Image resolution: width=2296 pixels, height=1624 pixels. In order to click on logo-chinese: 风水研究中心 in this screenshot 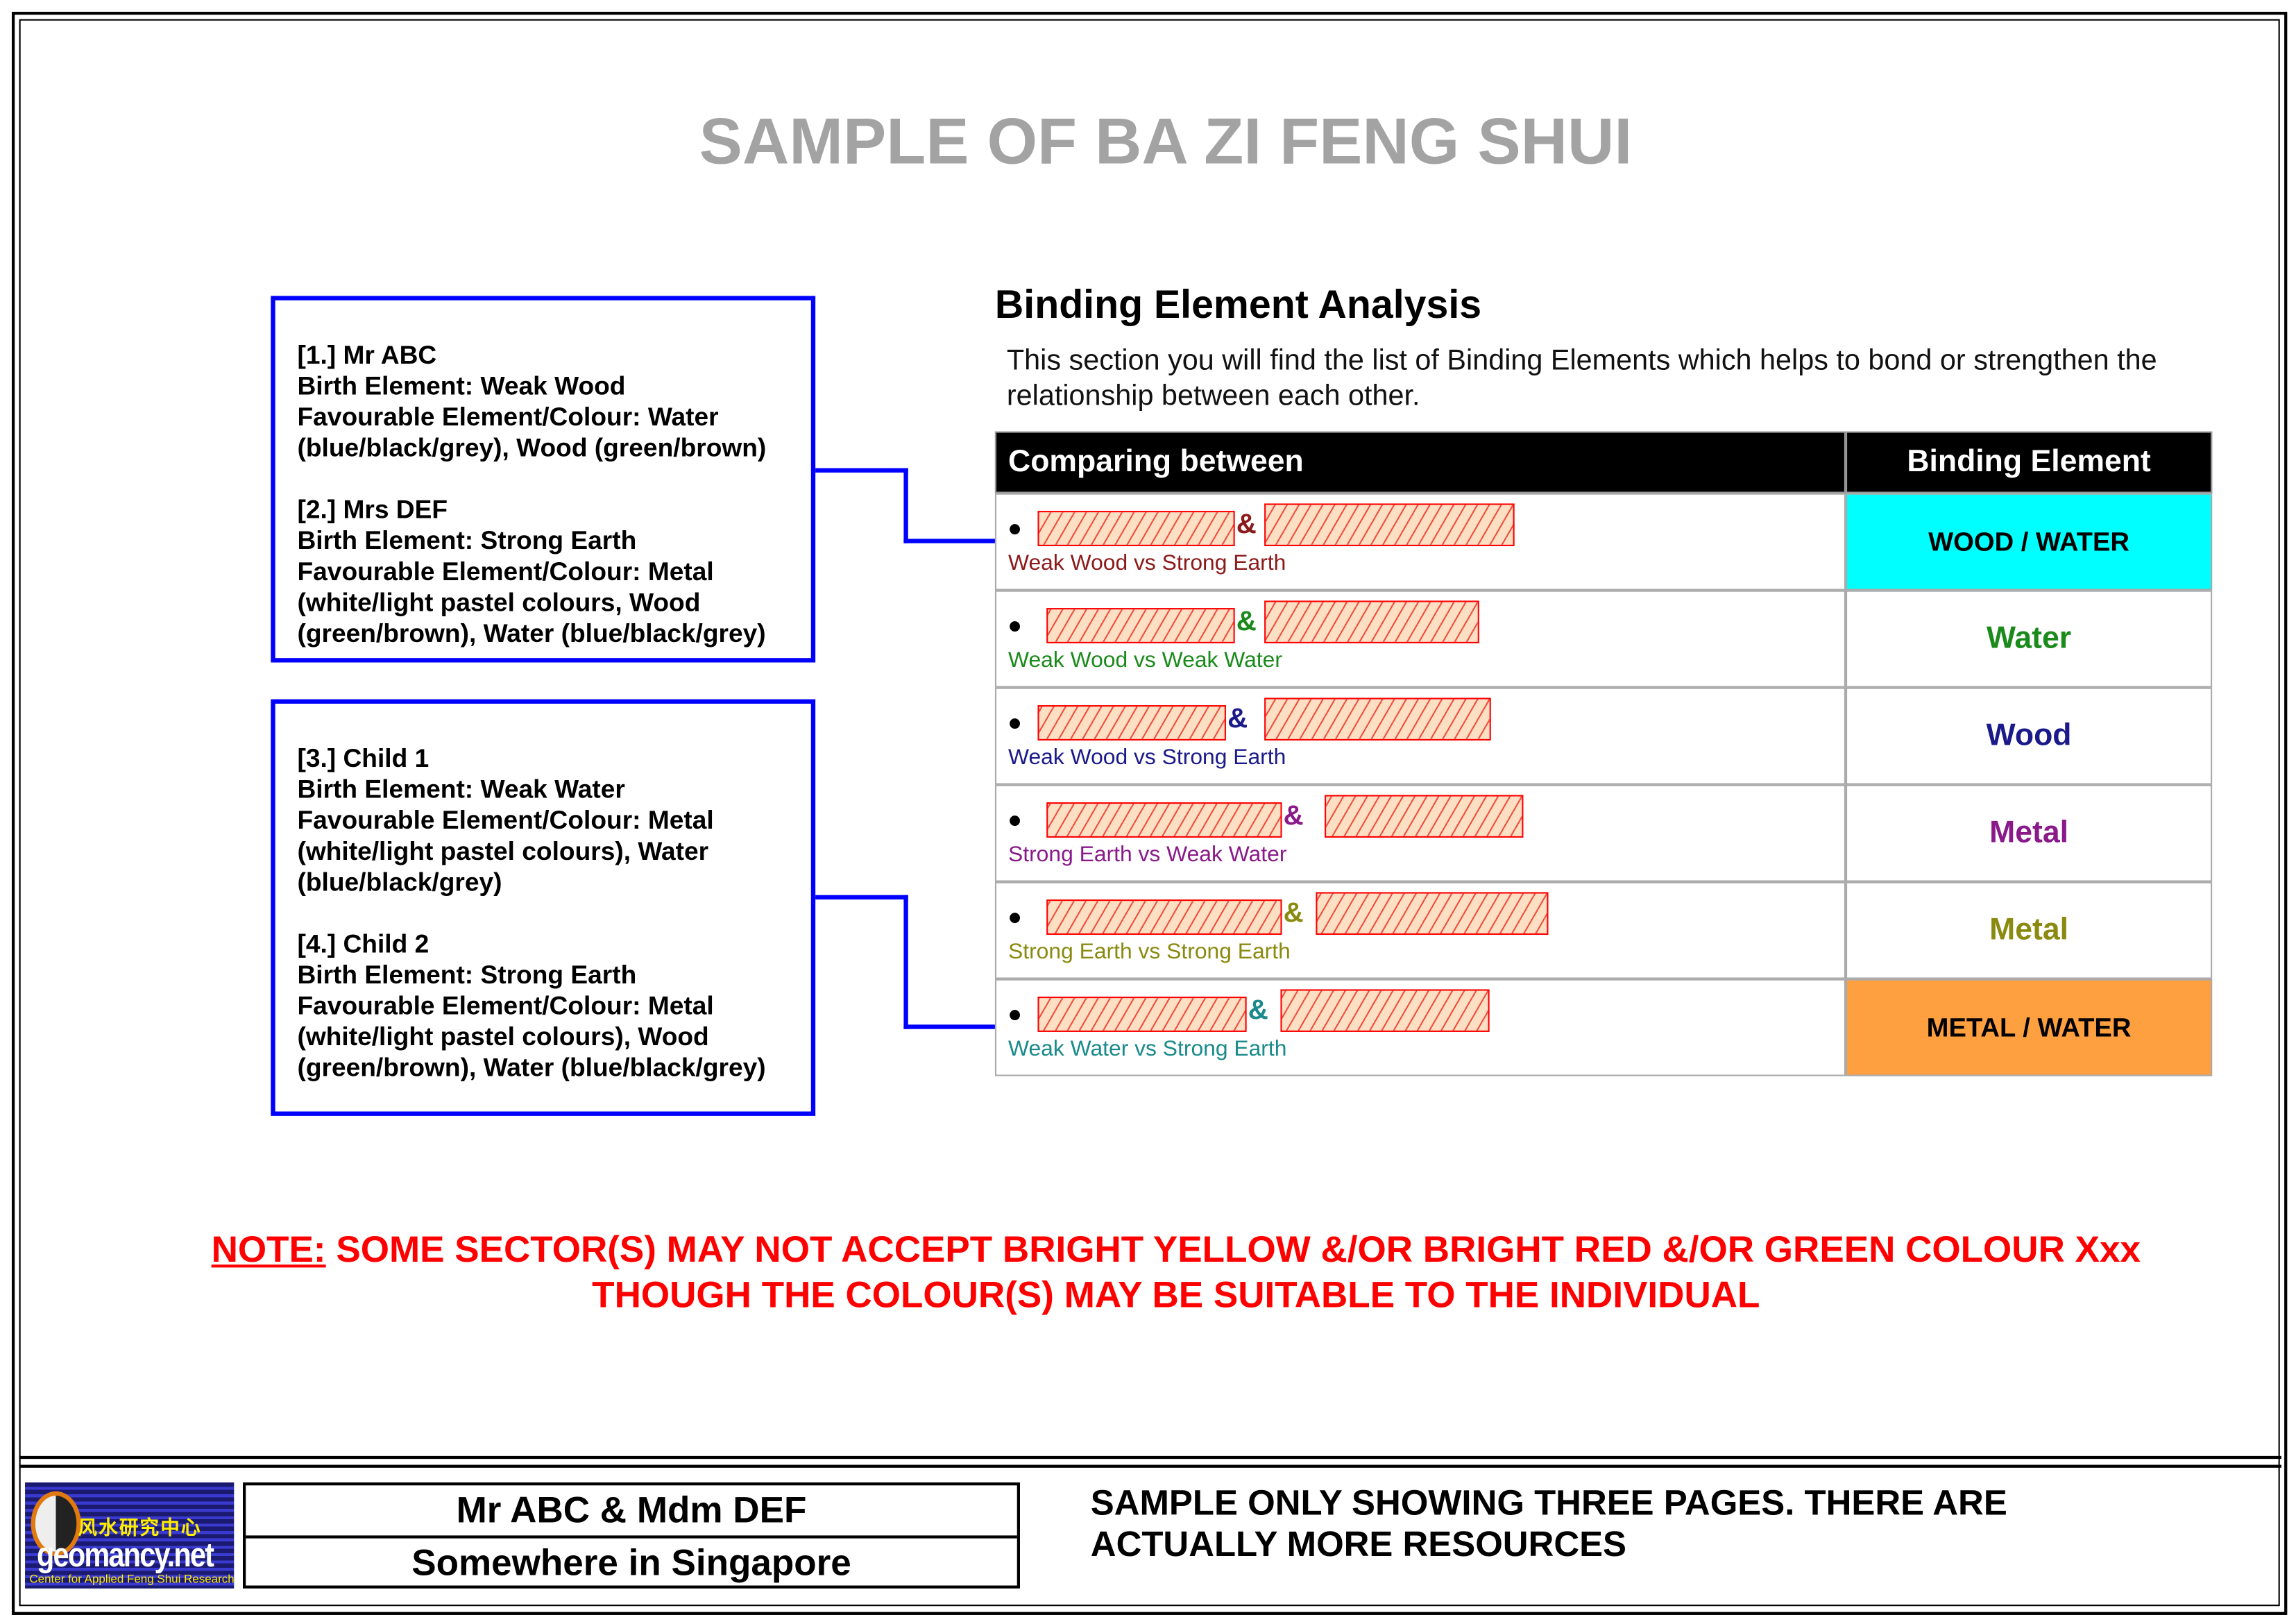, I will do `click(140, 1527)`.